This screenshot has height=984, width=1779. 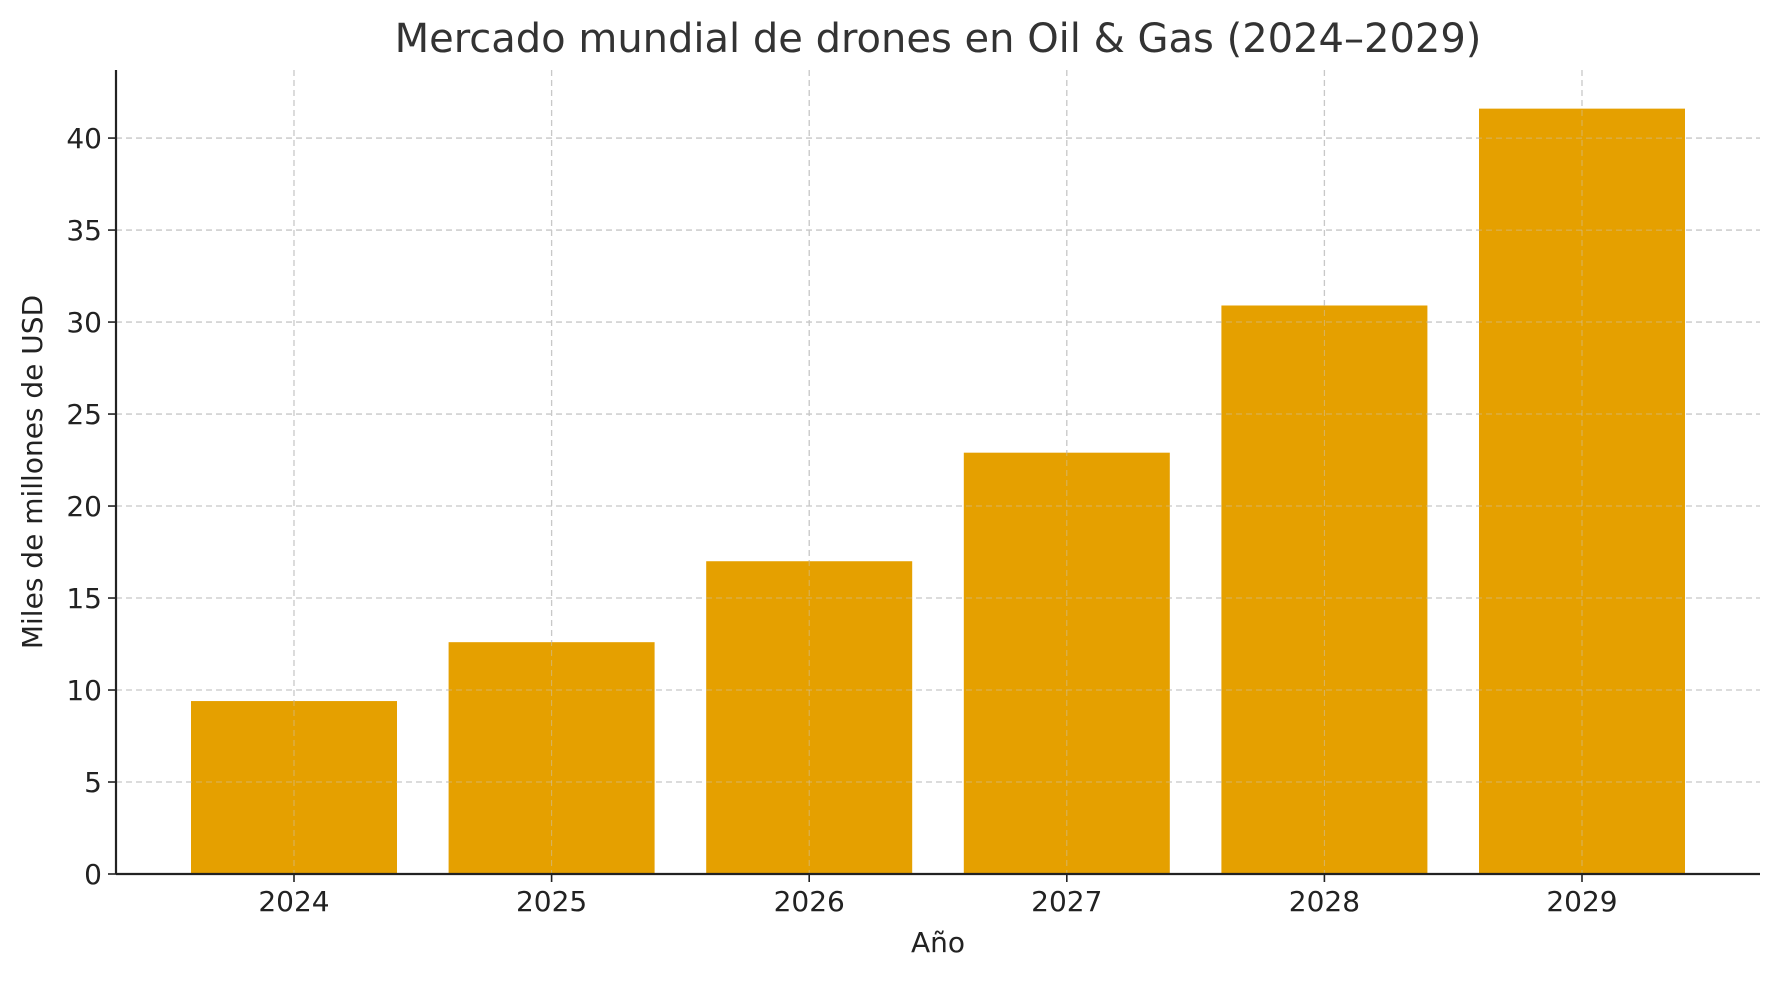 What do you see at coordinates (551, 901) in the screenshot?
I see `x-tick-label: 2025` at bounding box center [551, 901].